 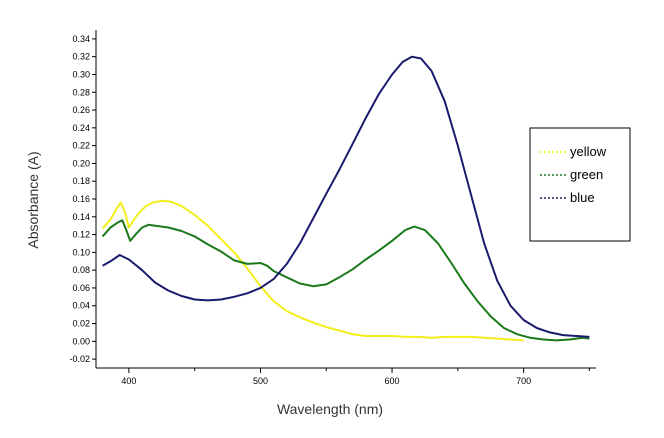 What do you see at coordinates (81, 288) in the screenshot?
I see `y-tick-label: 0.06` at bounding box center [81, 288].